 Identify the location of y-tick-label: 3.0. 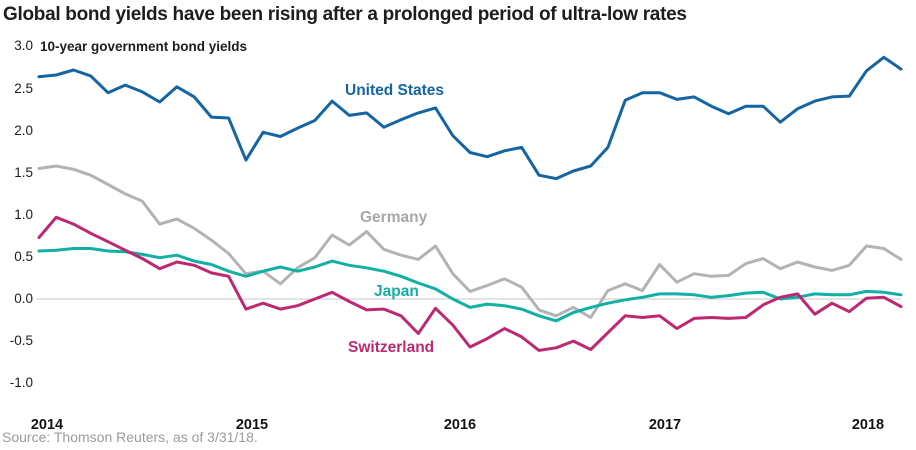
(23, 46).